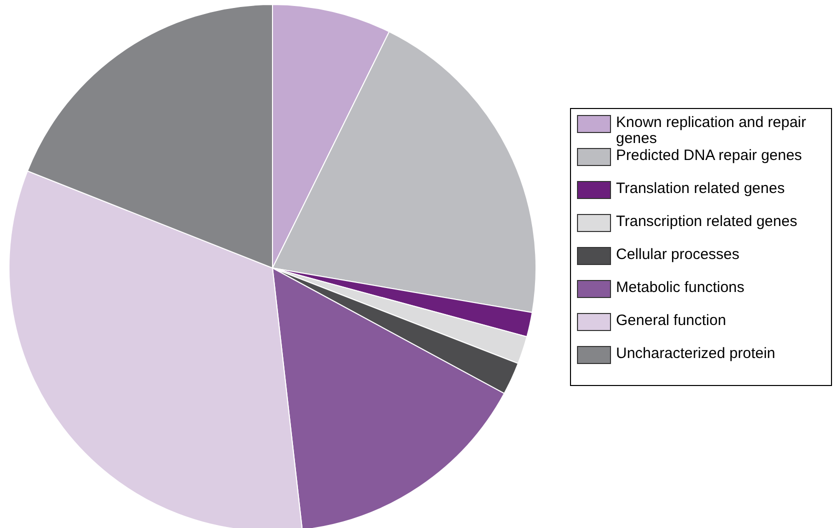  Describe the element at coordinates (709, 155) in the screenshot. I see `legend-label: Predicted DNA repair genes` at that location.